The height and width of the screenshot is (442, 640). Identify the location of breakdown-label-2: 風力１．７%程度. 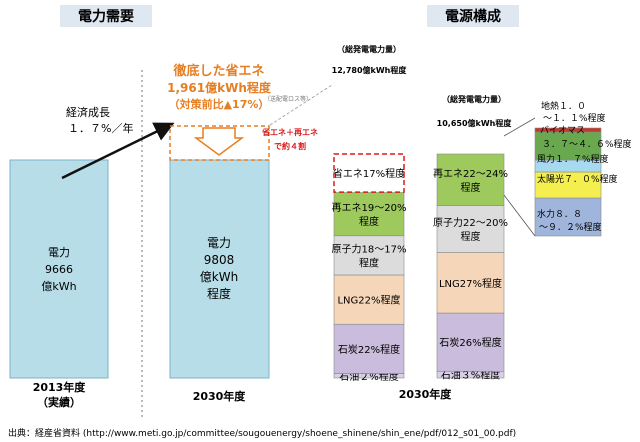
(573, 159).